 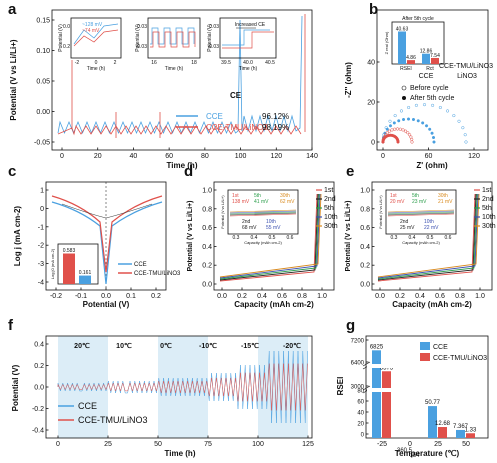 I want to click on panel-e-inset-ann: 22 mV, so click(x=431, y=228).